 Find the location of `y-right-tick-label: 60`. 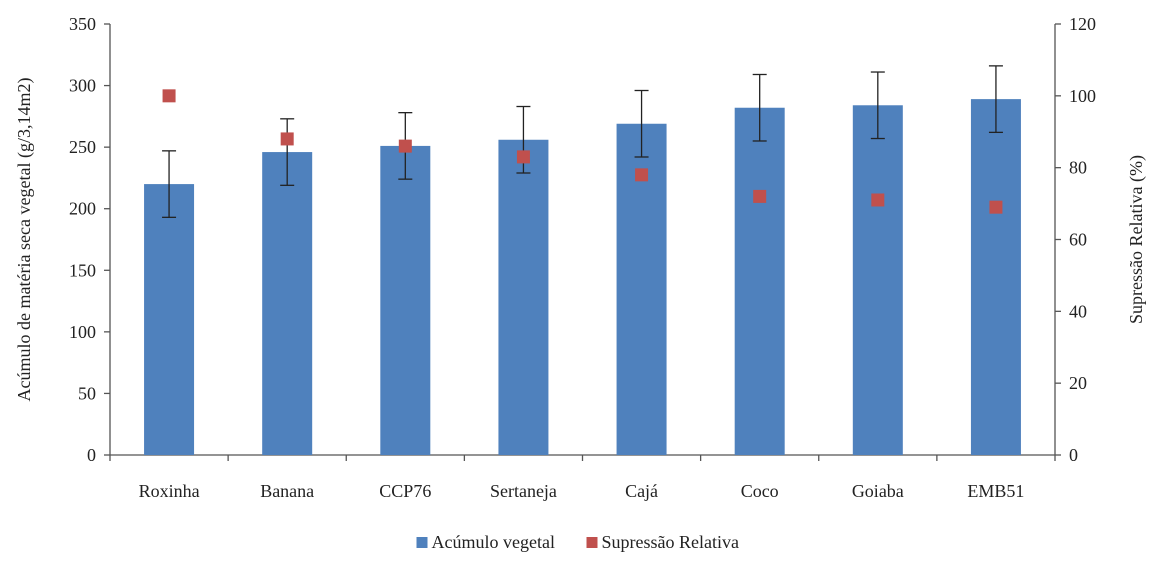

y-right-tick-label: 60 is located at coordinates (1078, 240).